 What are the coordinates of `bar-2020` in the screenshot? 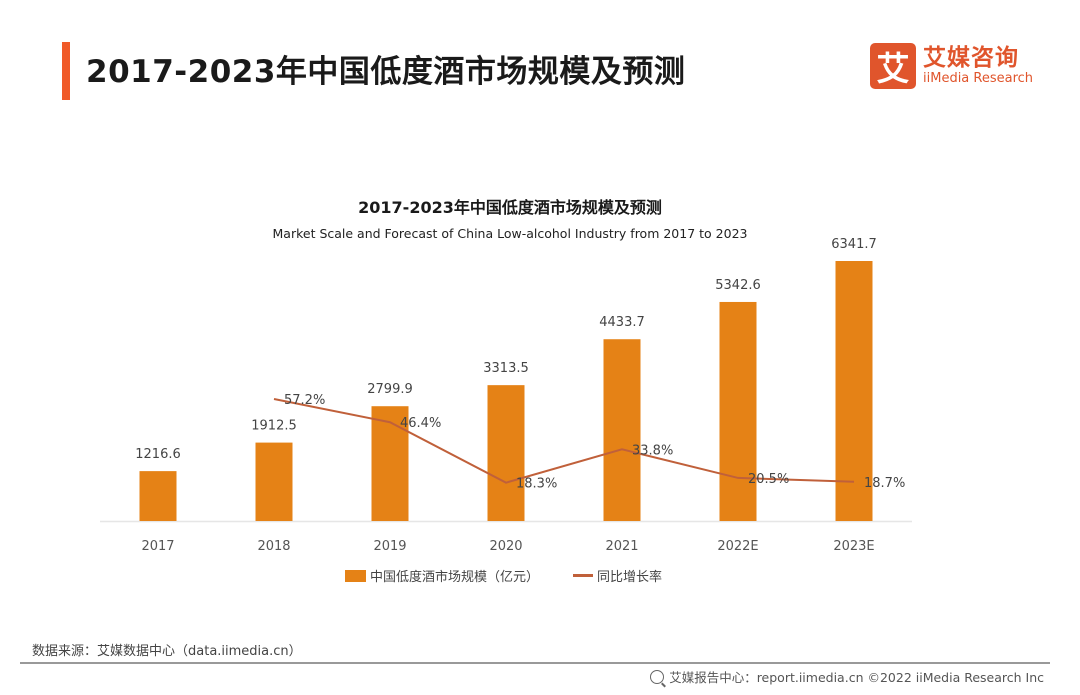 It's located at (506, 453).